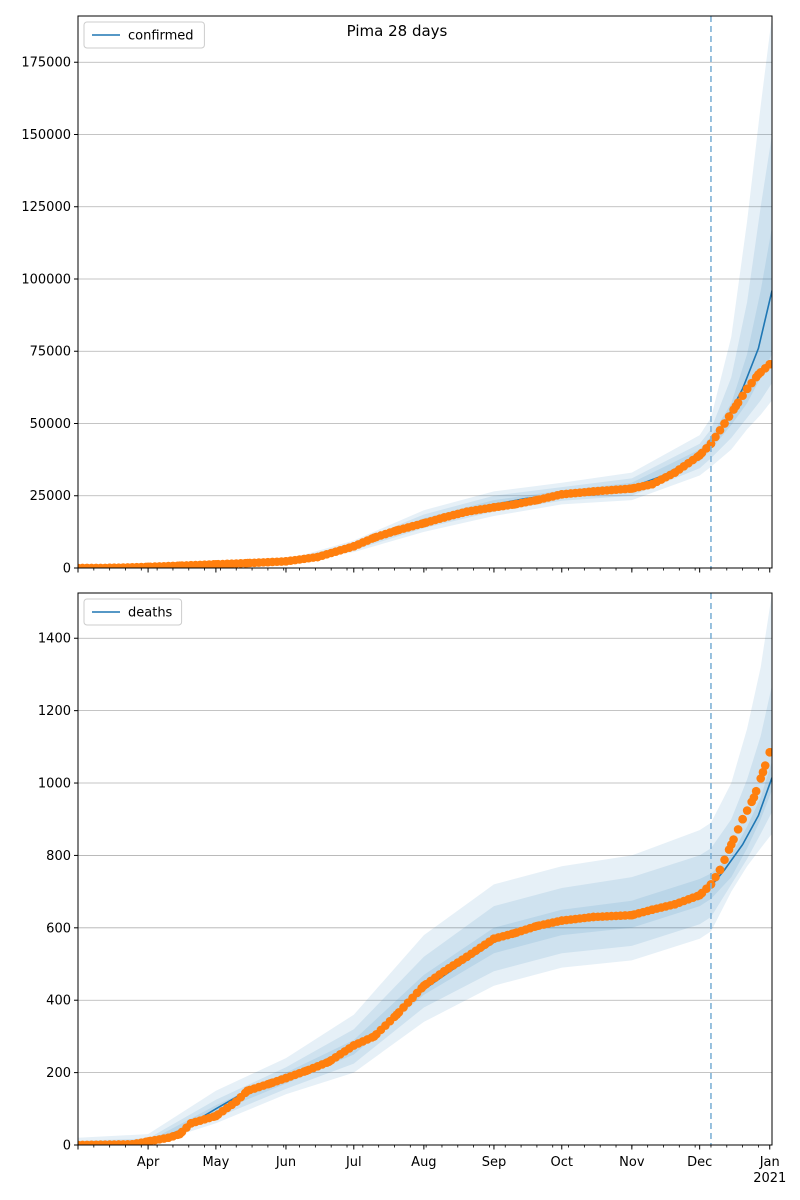 This screenshot has width=800, height=1200. Describe the element at coordinates (50, 424) in the screenshot. I see `y-tick-label-2: 50000` at that location.